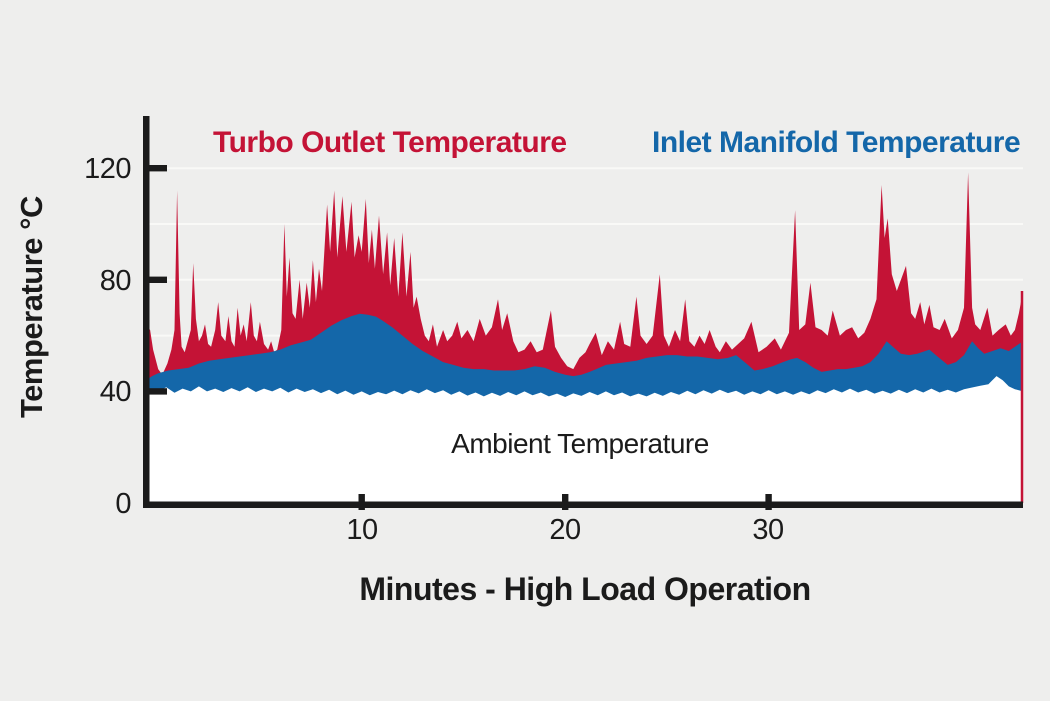  I want to click on y-tick-label-40: 40, so click(115, 392).